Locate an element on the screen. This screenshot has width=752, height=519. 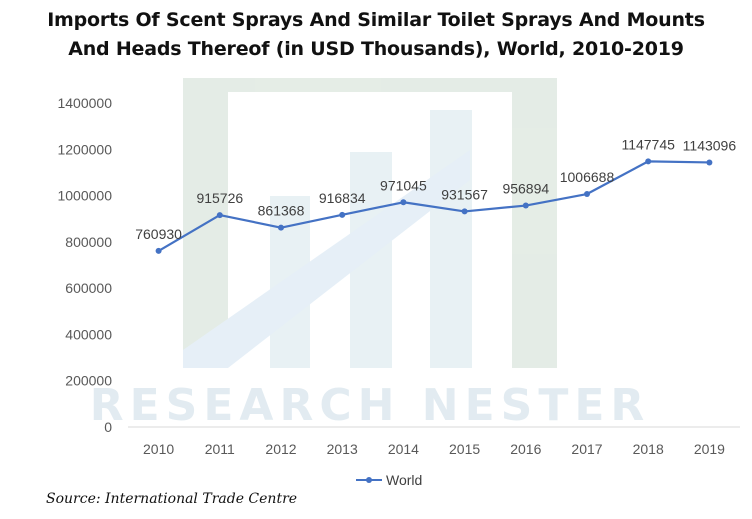
y-tick-label: 800000 is located at coordinates (88, 242).